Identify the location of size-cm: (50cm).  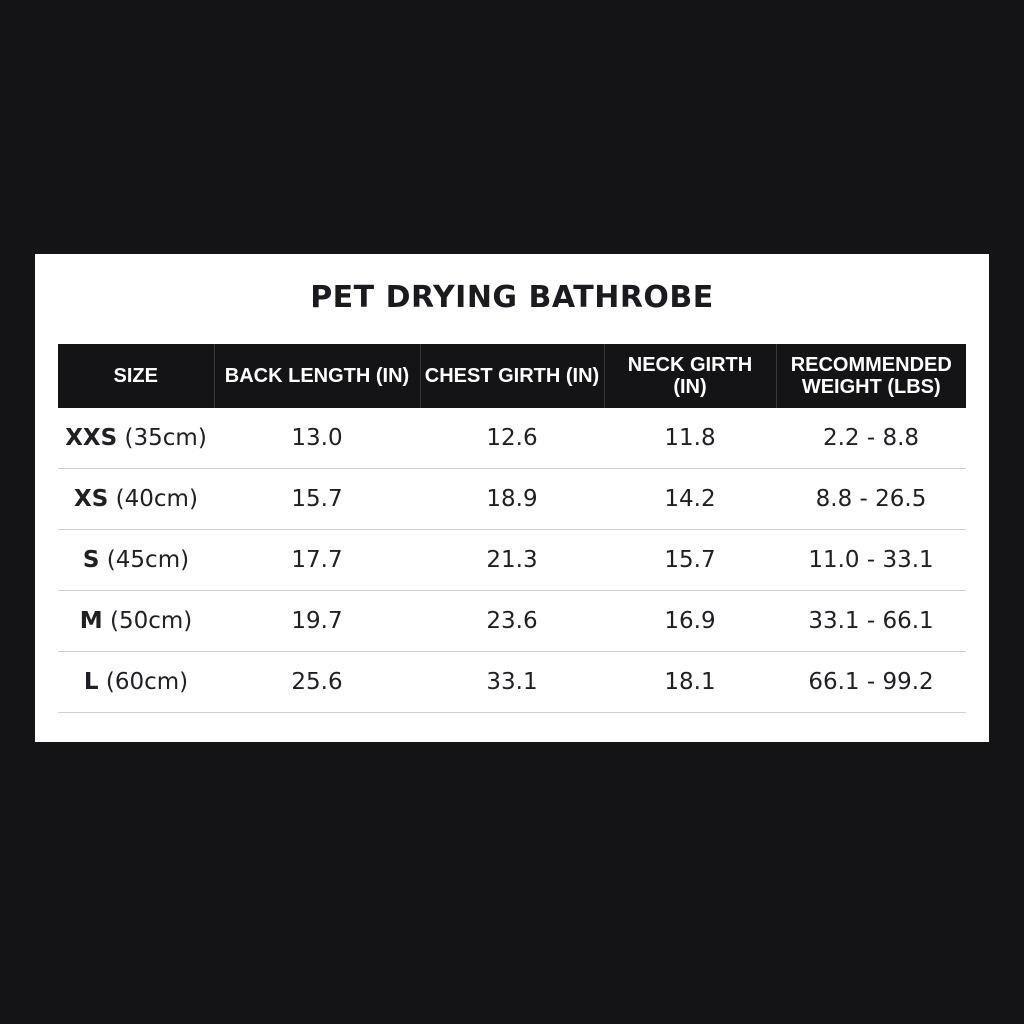
(147, 621).